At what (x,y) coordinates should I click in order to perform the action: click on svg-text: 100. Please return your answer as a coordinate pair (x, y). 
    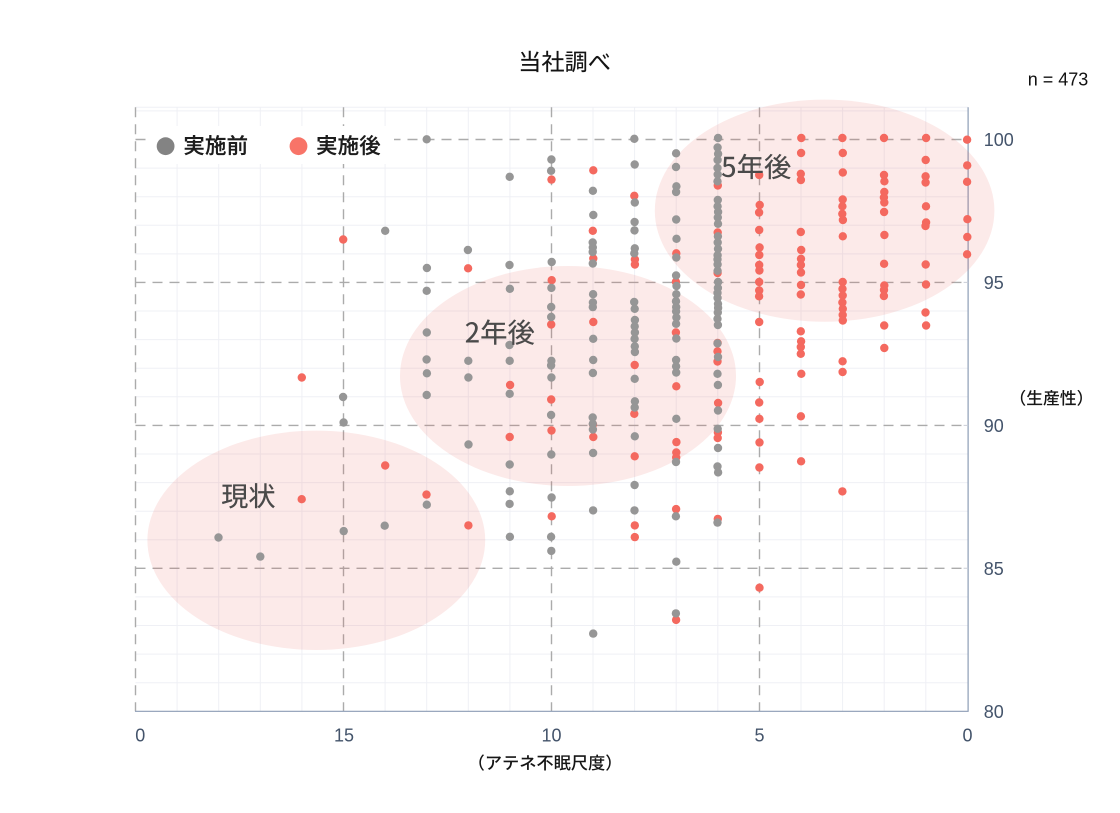
    Looking at the image, I should click on (999, 140).